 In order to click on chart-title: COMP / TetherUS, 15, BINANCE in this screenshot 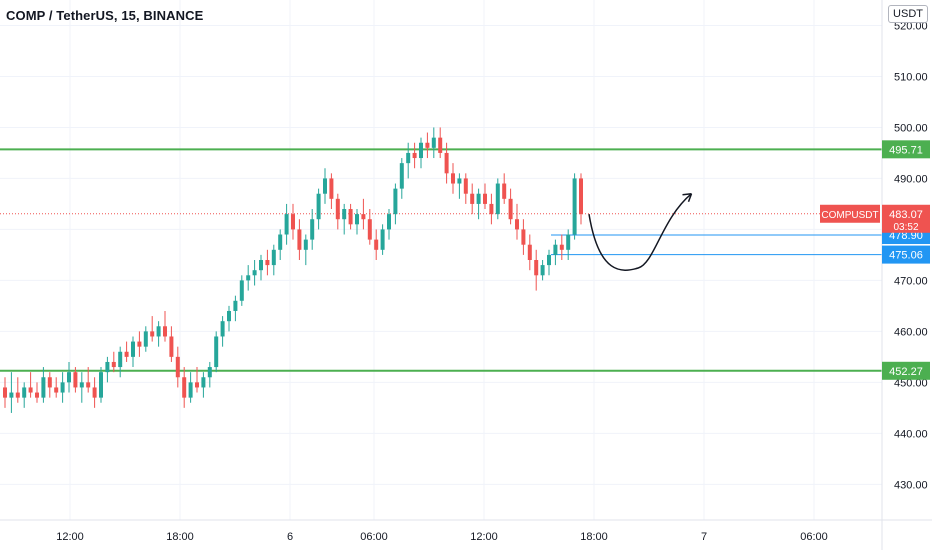, I will do `click(105, 15)`.